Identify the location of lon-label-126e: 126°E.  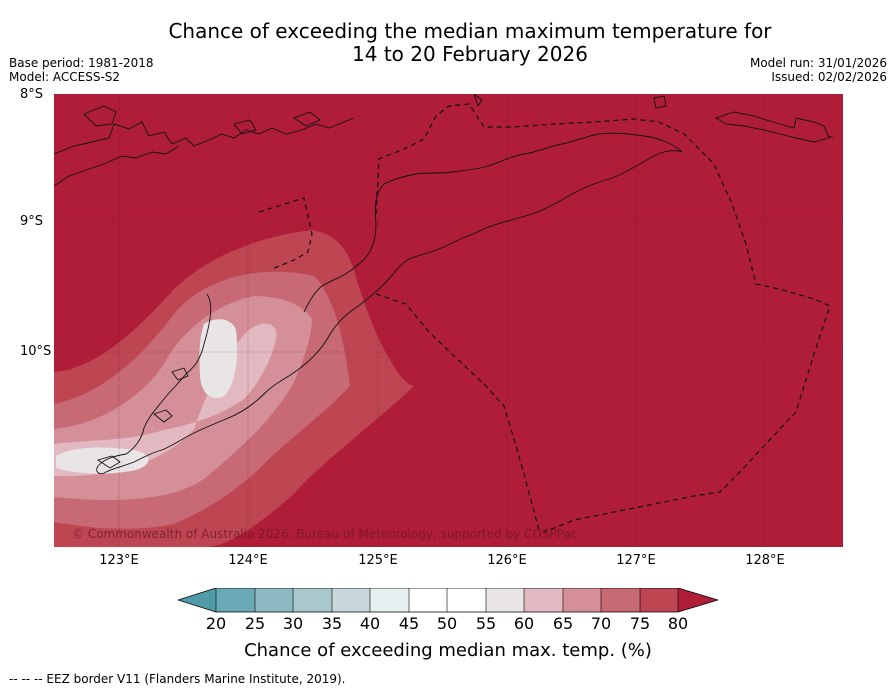
(507, 560).